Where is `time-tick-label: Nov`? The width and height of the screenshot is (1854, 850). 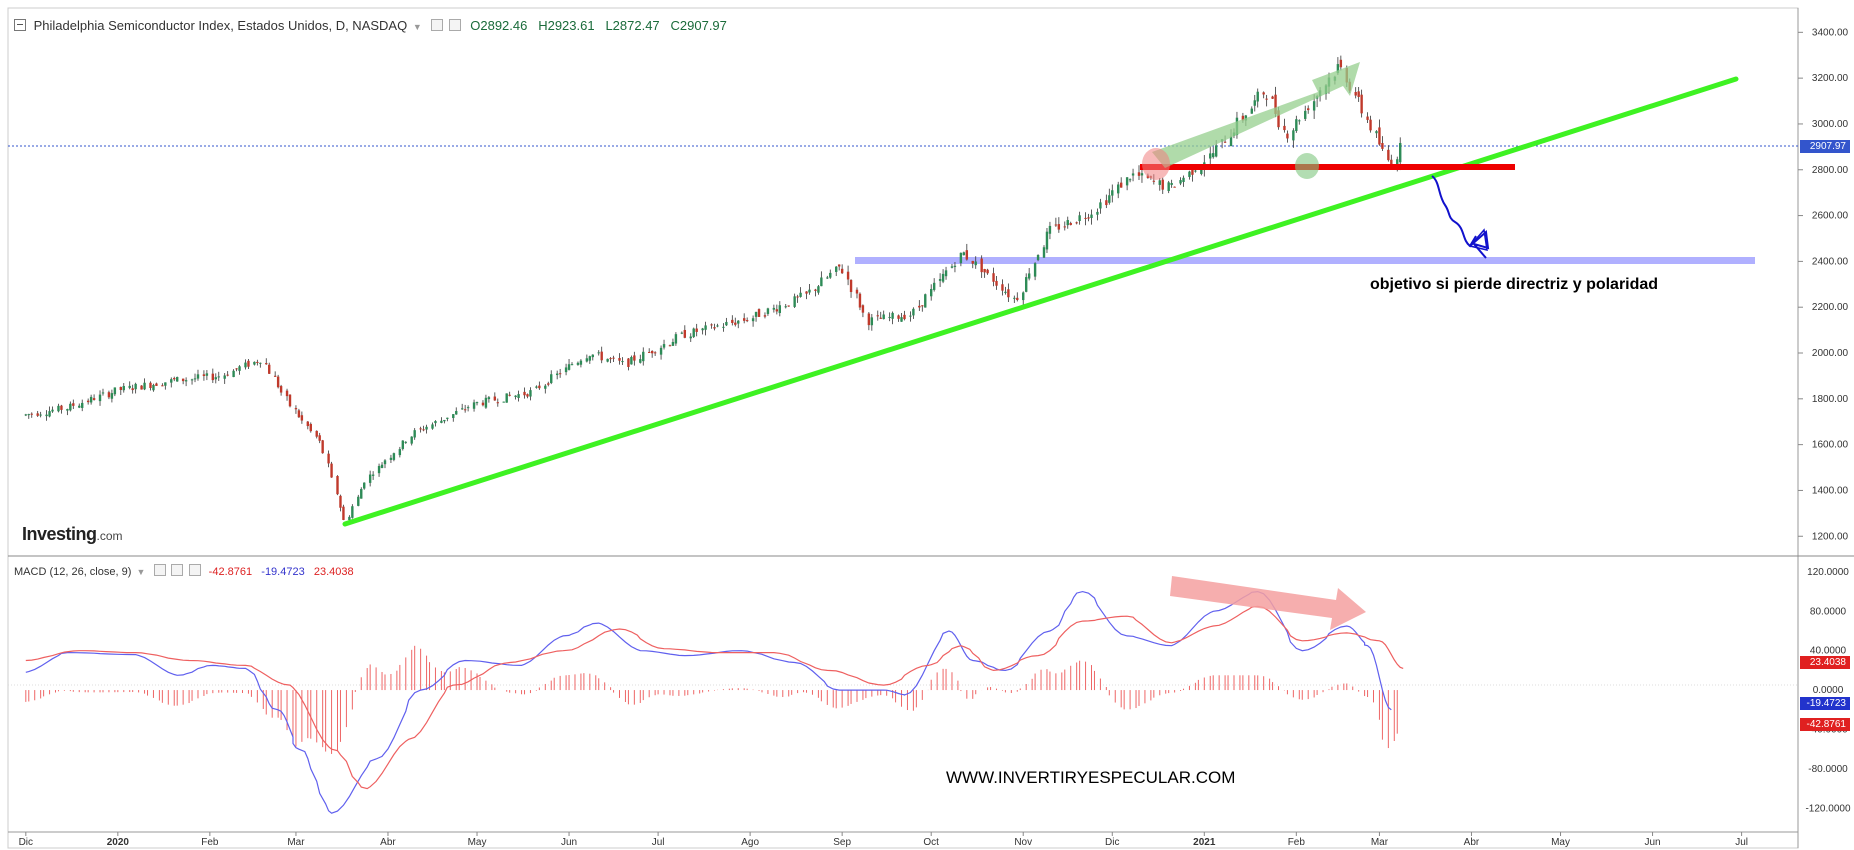
time-tick-label: Nov is located at coordinates (1023, 842).